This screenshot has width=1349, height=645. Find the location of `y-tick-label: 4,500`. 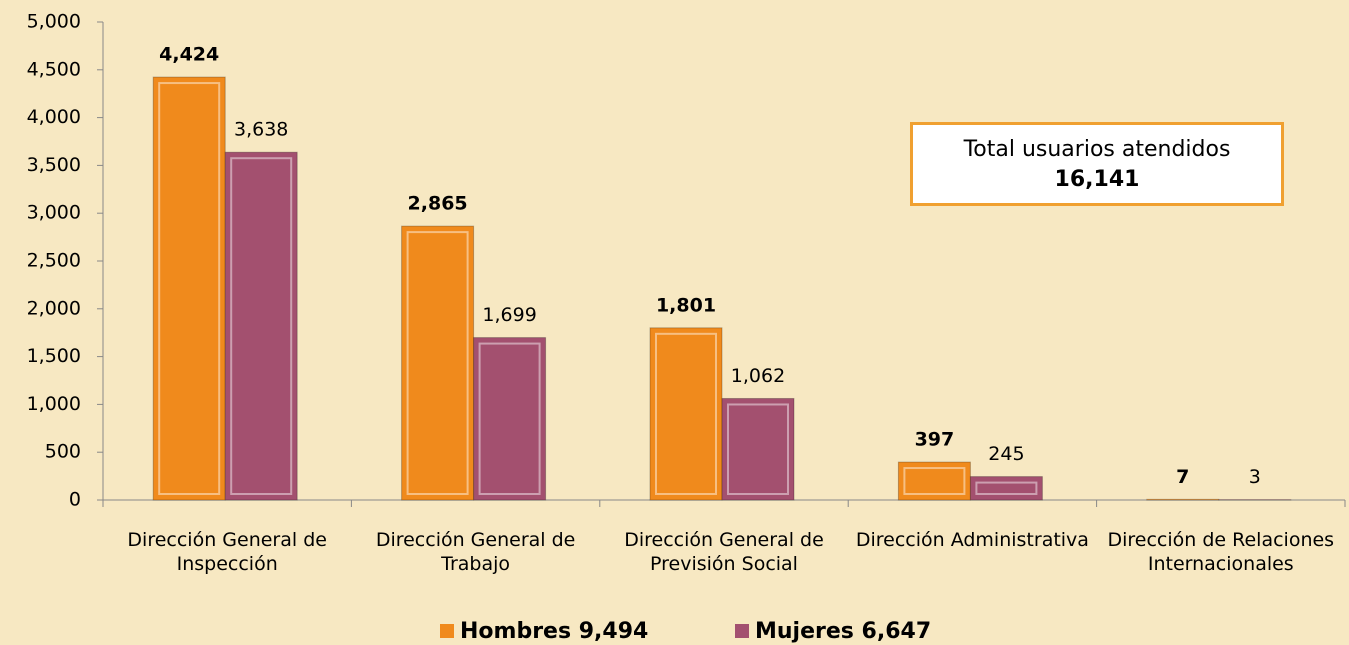

y-tick-label: 4,500 is located at coordinates (54, 69).